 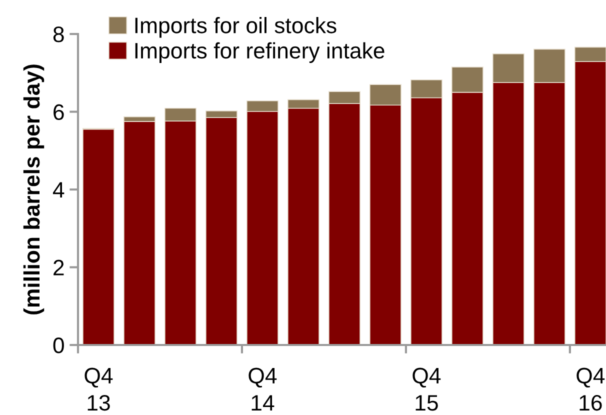 I want to click on y-tick-label: 6, so click(x=59, y=112).